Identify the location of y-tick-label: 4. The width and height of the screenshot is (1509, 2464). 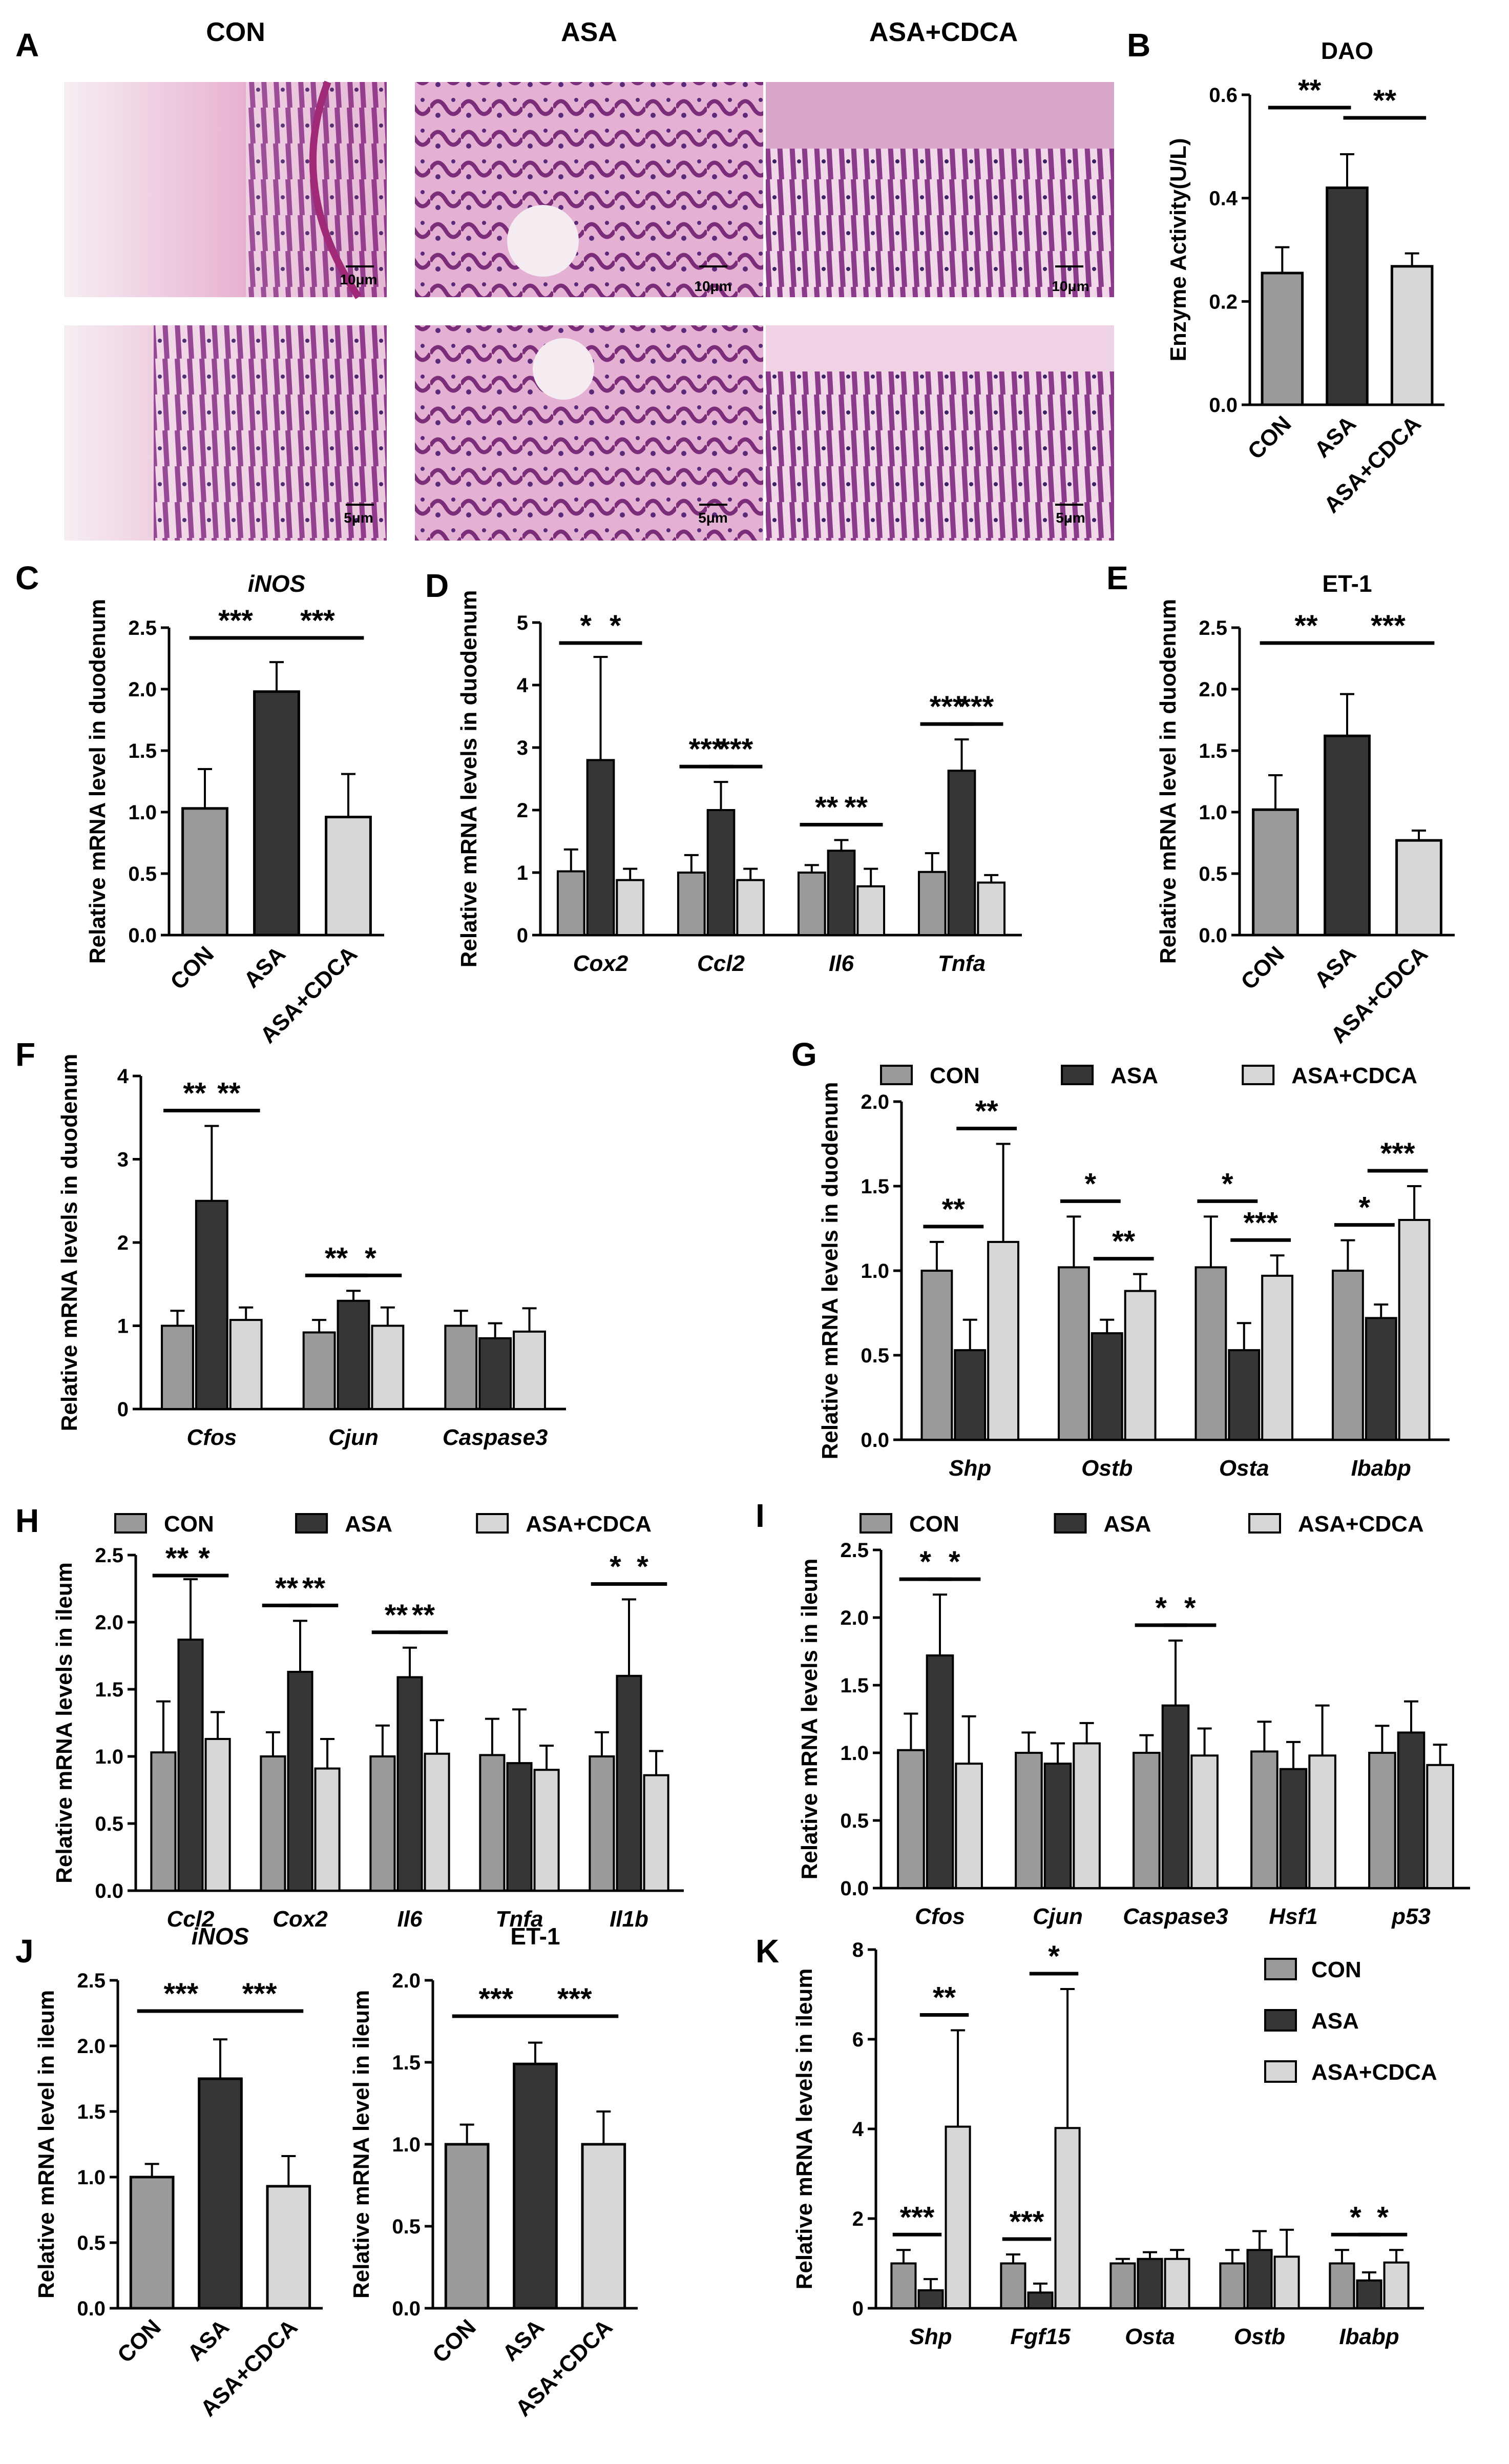
(123, 1076).